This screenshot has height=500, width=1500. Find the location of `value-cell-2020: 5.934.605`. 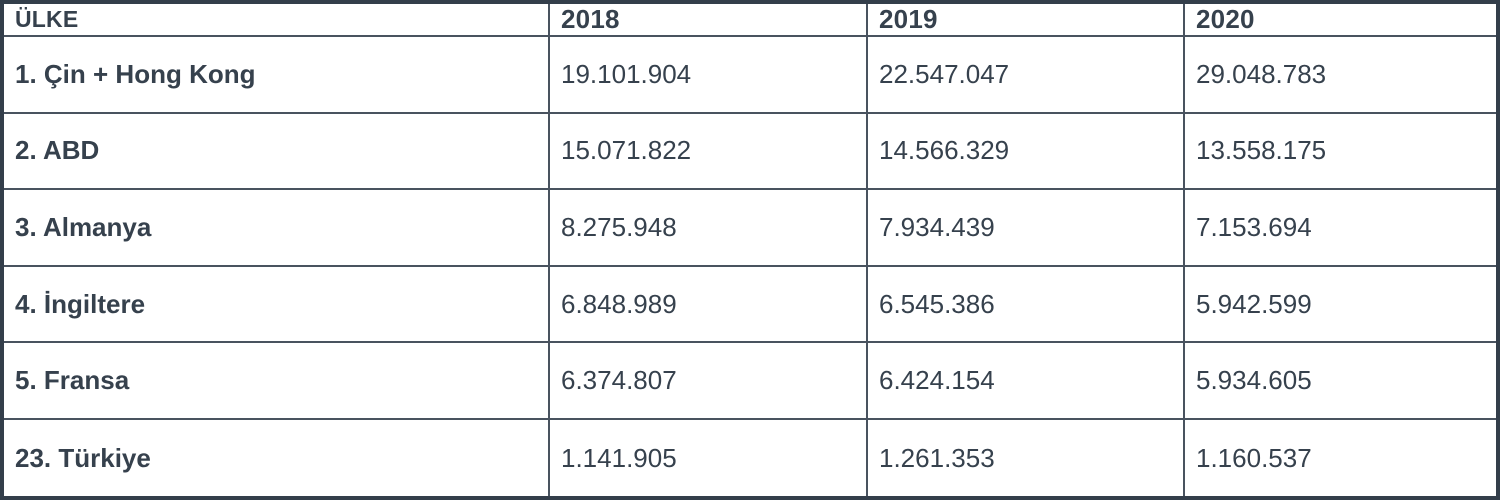

value-cell-2020: 5.934.605 is located at coordinates (1341, 381).